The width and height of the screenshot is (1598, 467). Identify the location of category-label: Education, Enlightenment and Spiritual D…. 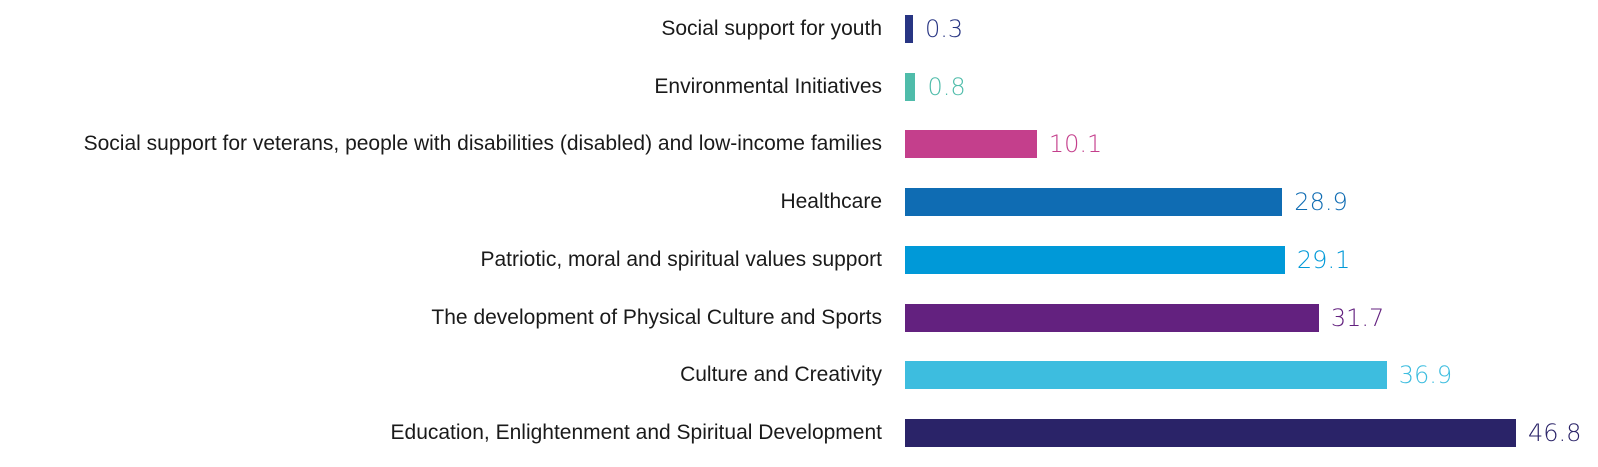
(636, 432).